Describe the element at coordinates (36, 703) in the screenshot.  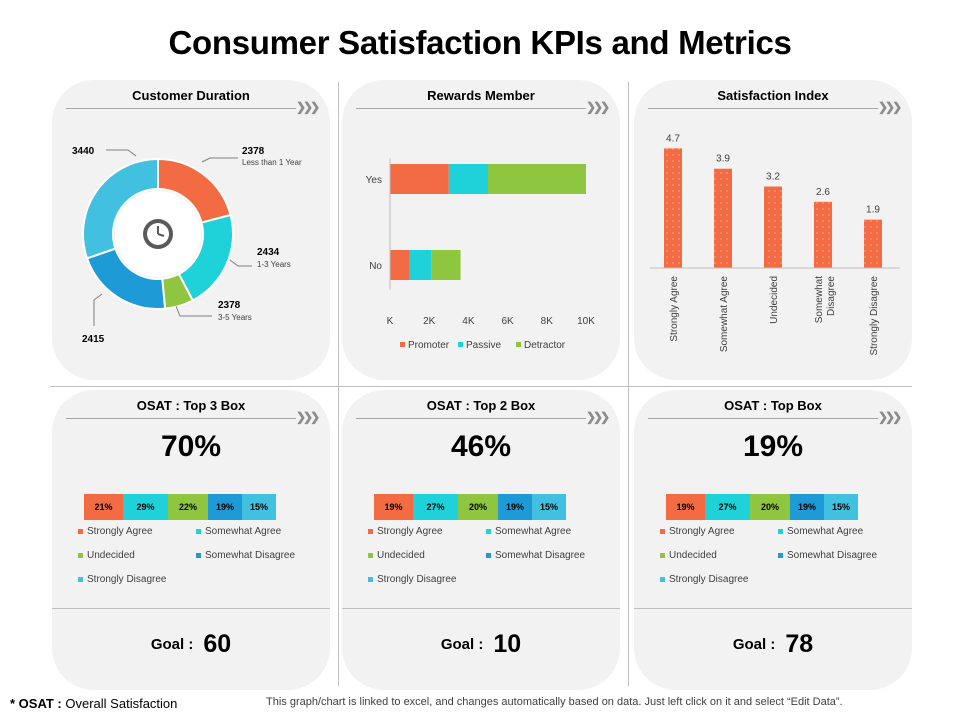
I see `footnote-key: * OSAT :` at that location.